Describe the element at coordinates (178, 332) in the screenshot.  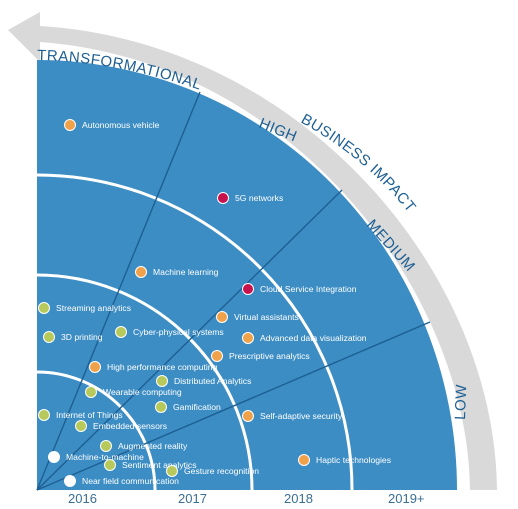
I see `technology-label: Cyber-physical systems` at that location.